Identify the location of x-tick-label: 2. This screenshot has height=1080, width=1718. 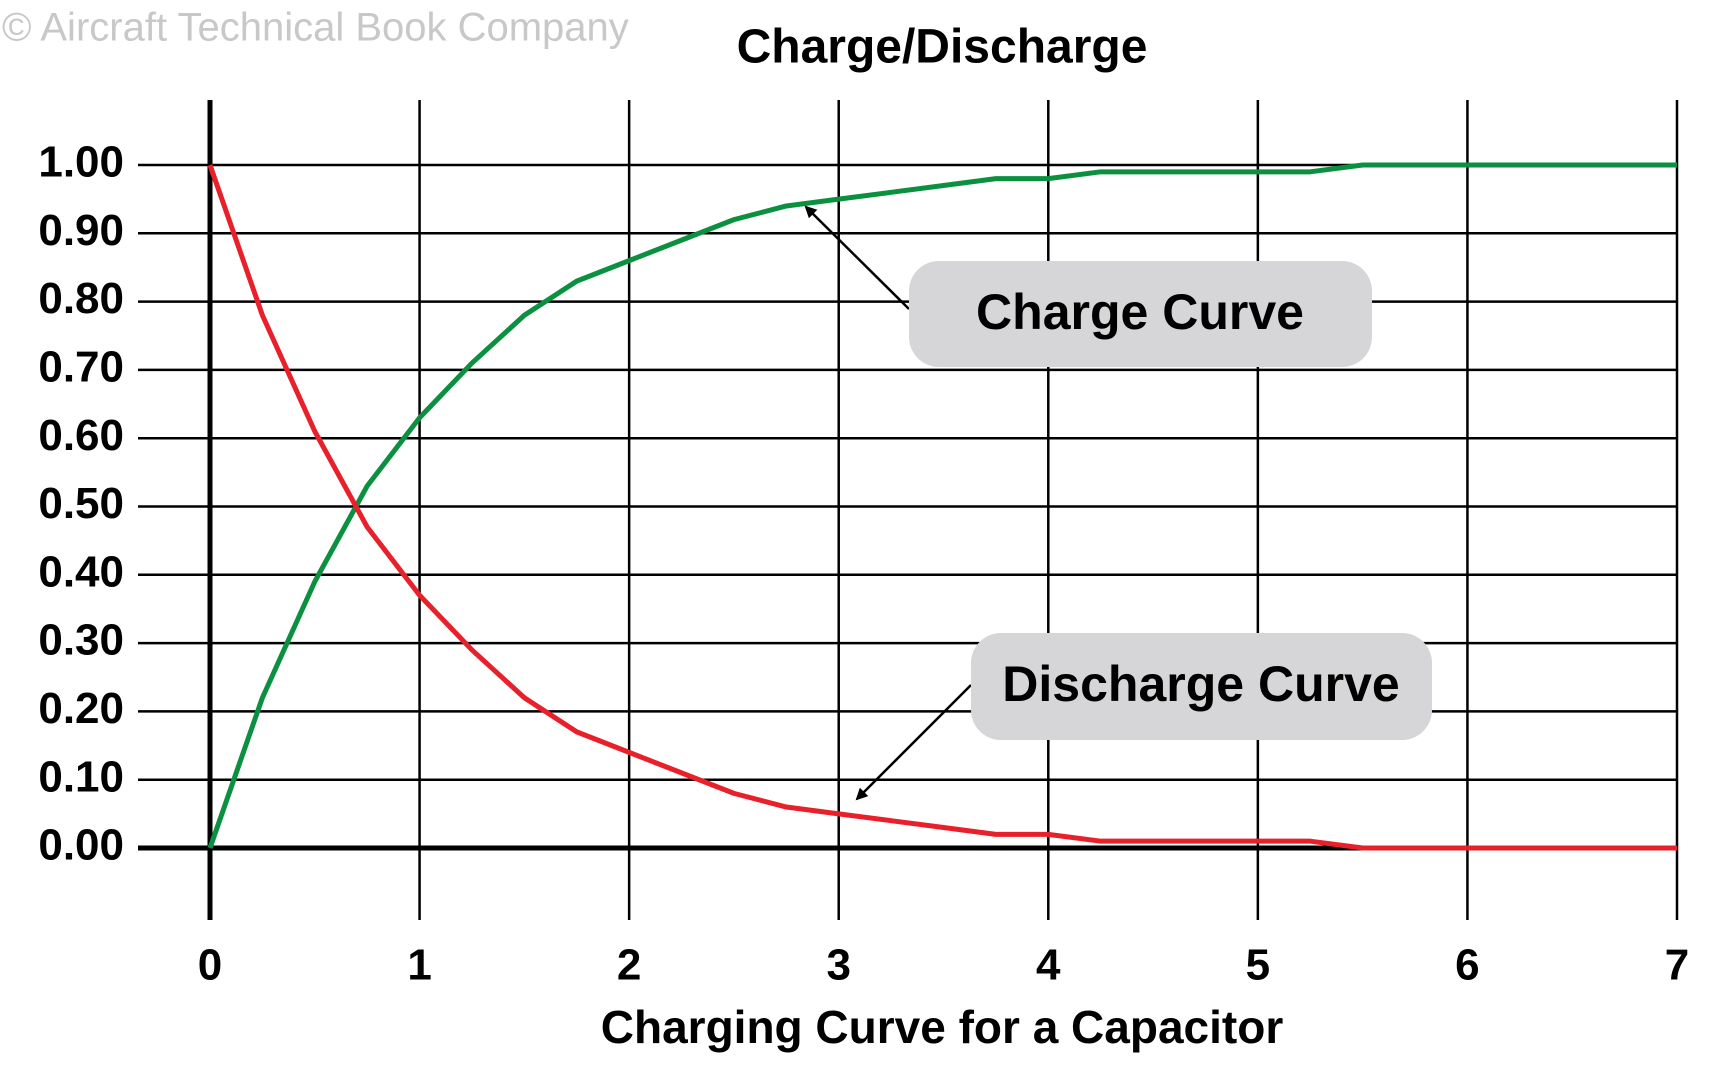
(629, 965).